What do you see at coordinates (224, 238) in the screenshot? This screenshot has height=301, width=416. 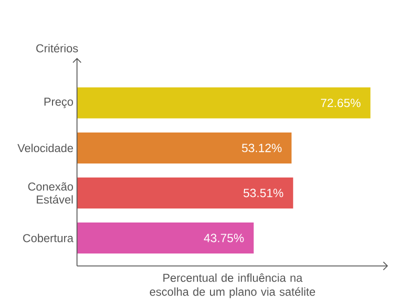 I see `data-label: 43.75%` at bounding box center [224, 238].